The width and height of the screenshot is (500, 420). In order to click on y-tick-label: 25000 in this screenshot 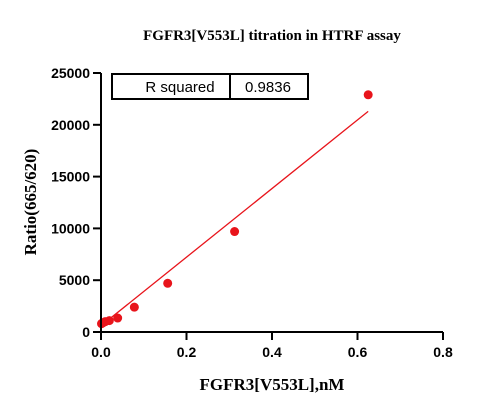, I will do `click(70, 73)`.